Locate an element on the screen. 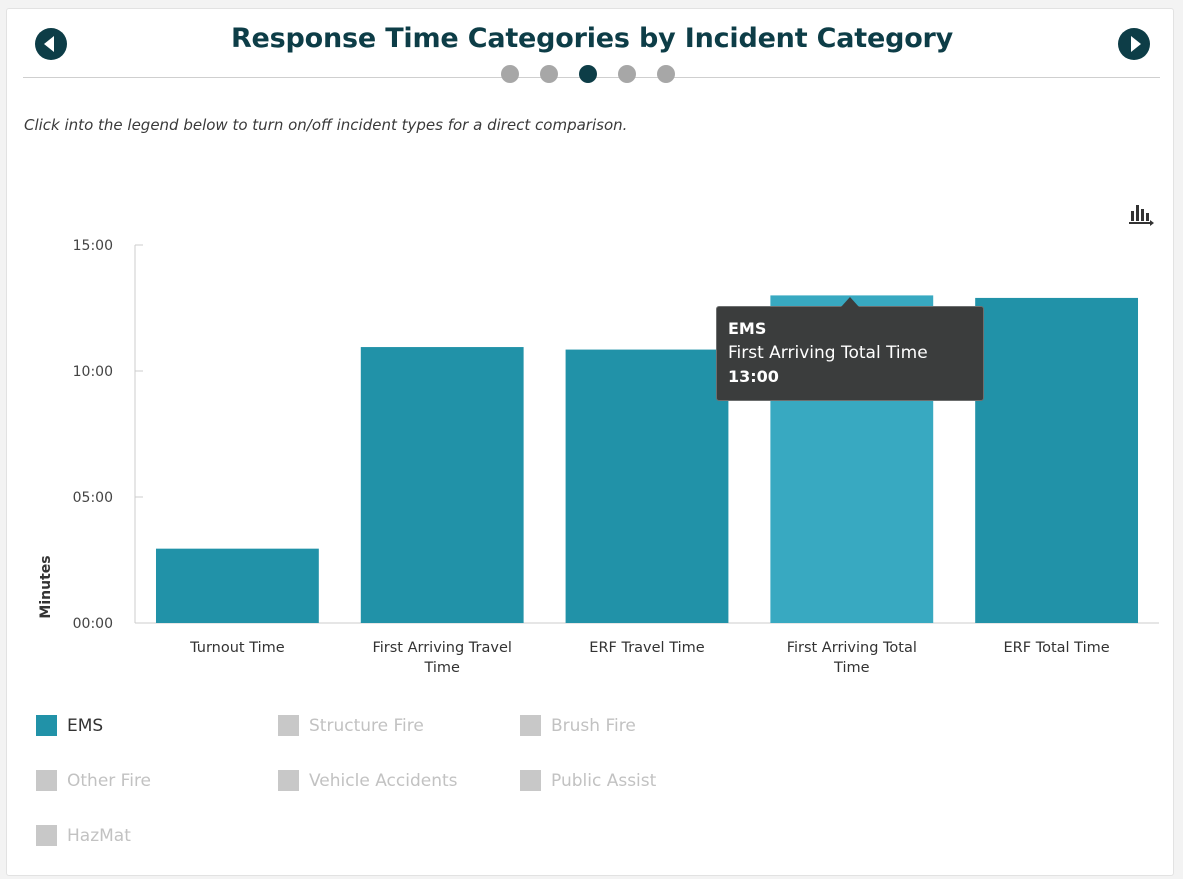 This screenshot has width=1183, height=879. chevron-right-circle-icon is located at coordinates (1134, 44).